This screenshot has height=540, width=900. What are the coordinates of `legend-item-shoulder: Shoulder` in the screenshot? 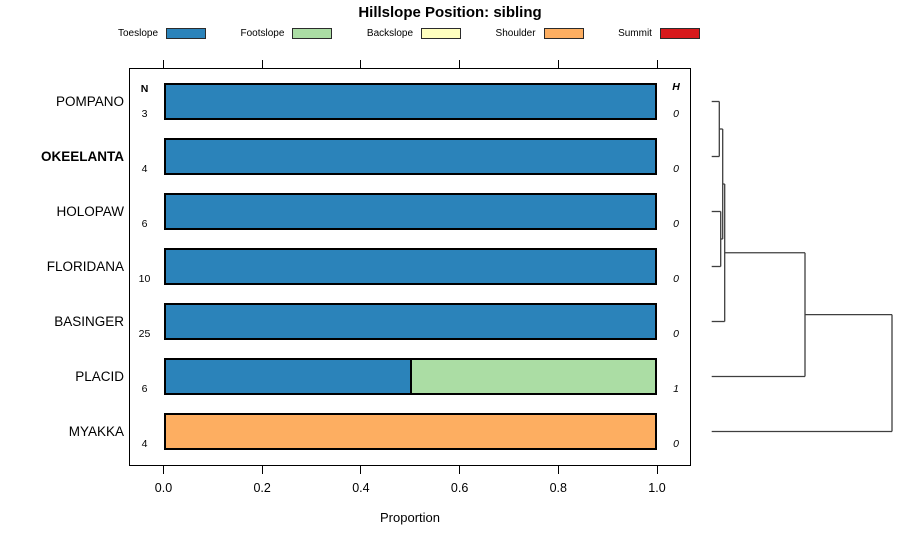 It's located at (540, 33).